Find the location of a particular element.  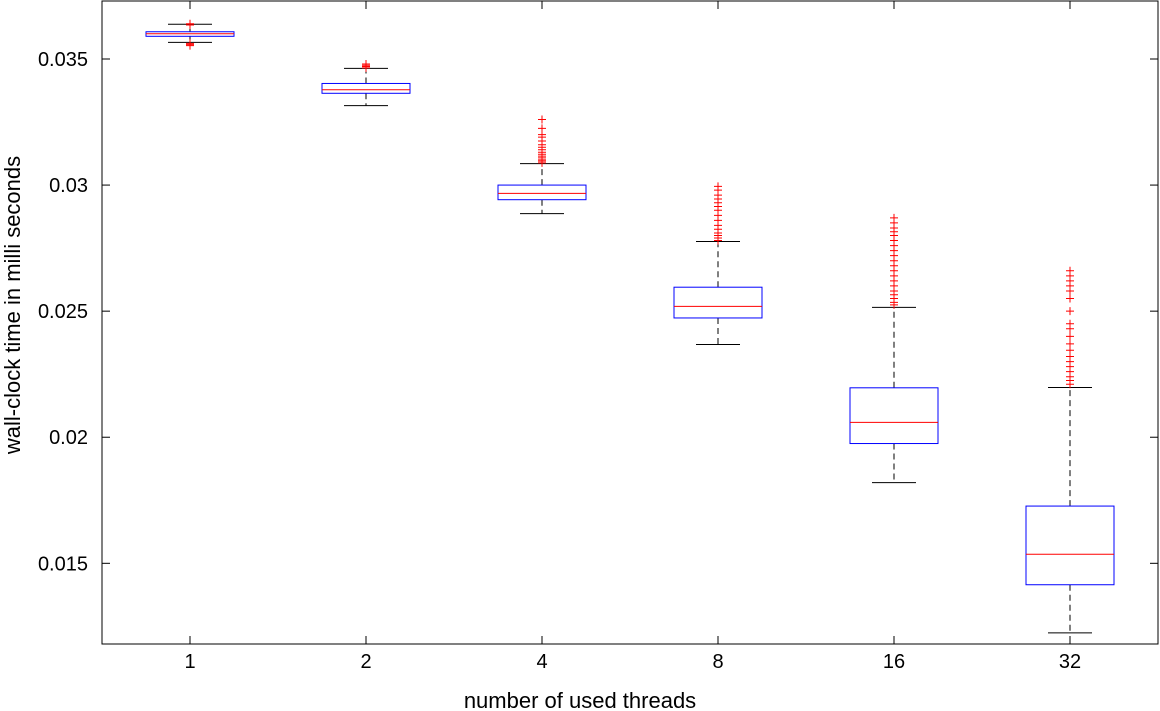

x-axis-title: number of used threads is located at coordinates (580, 699).